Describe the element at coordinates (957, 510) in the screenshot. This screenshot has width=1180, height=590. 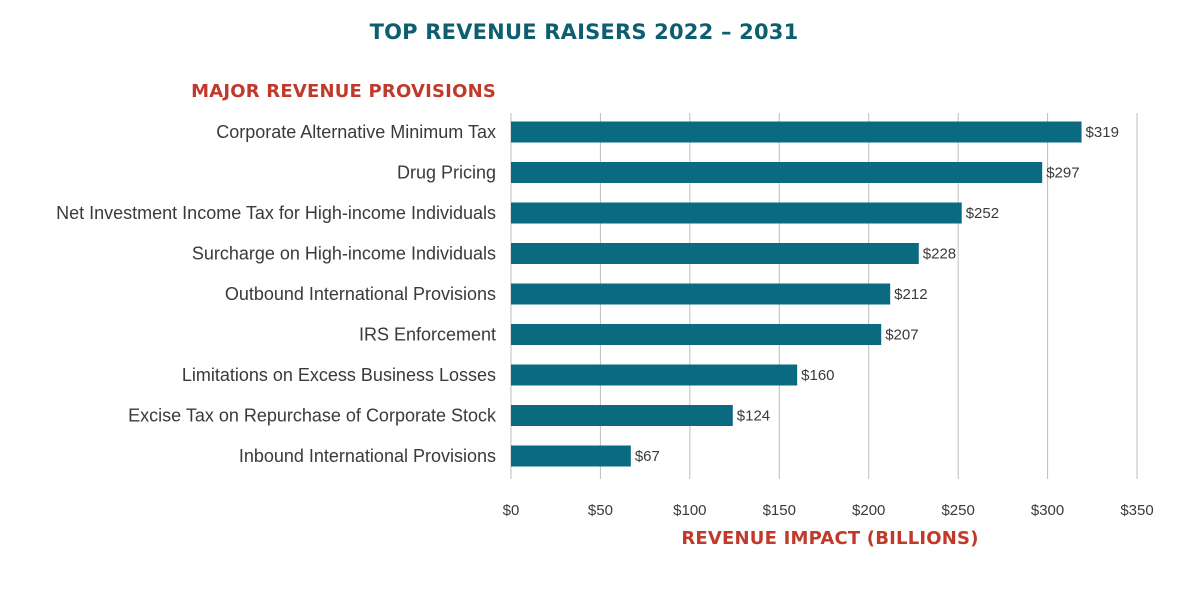
I see `x-tick-label: $250` at that location.